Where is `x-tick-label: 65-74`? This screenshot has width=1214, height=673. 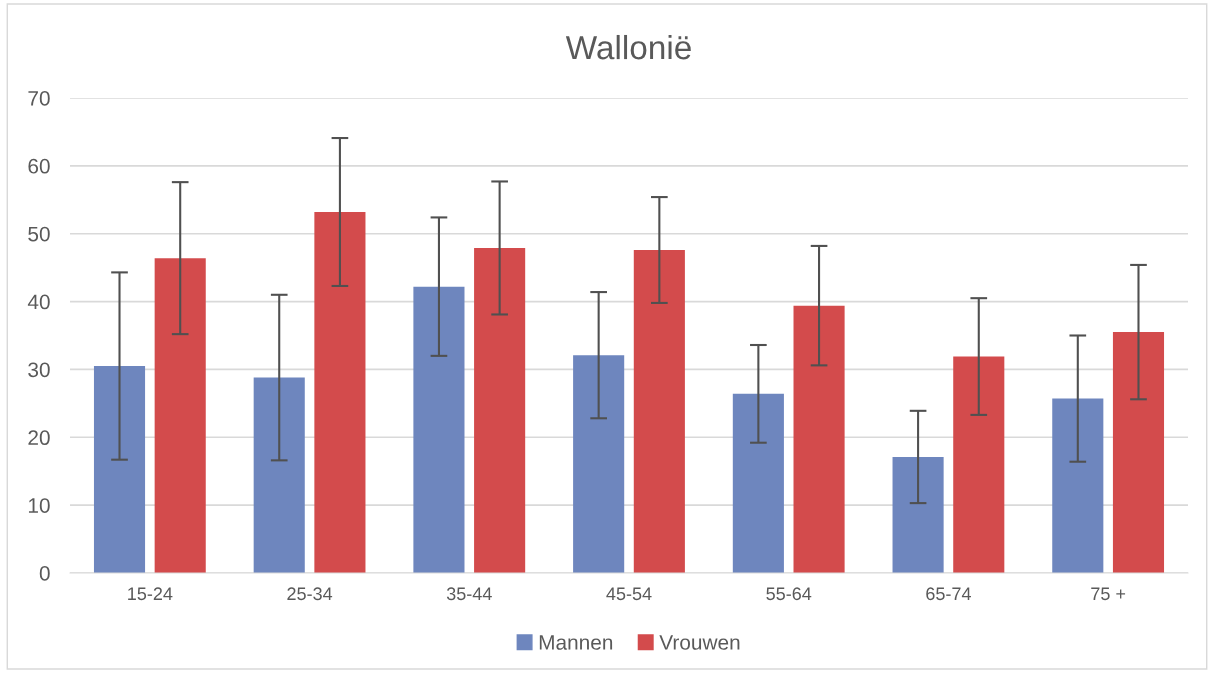 x-tick-label: 65-74 is located at coordinates (948, 594).